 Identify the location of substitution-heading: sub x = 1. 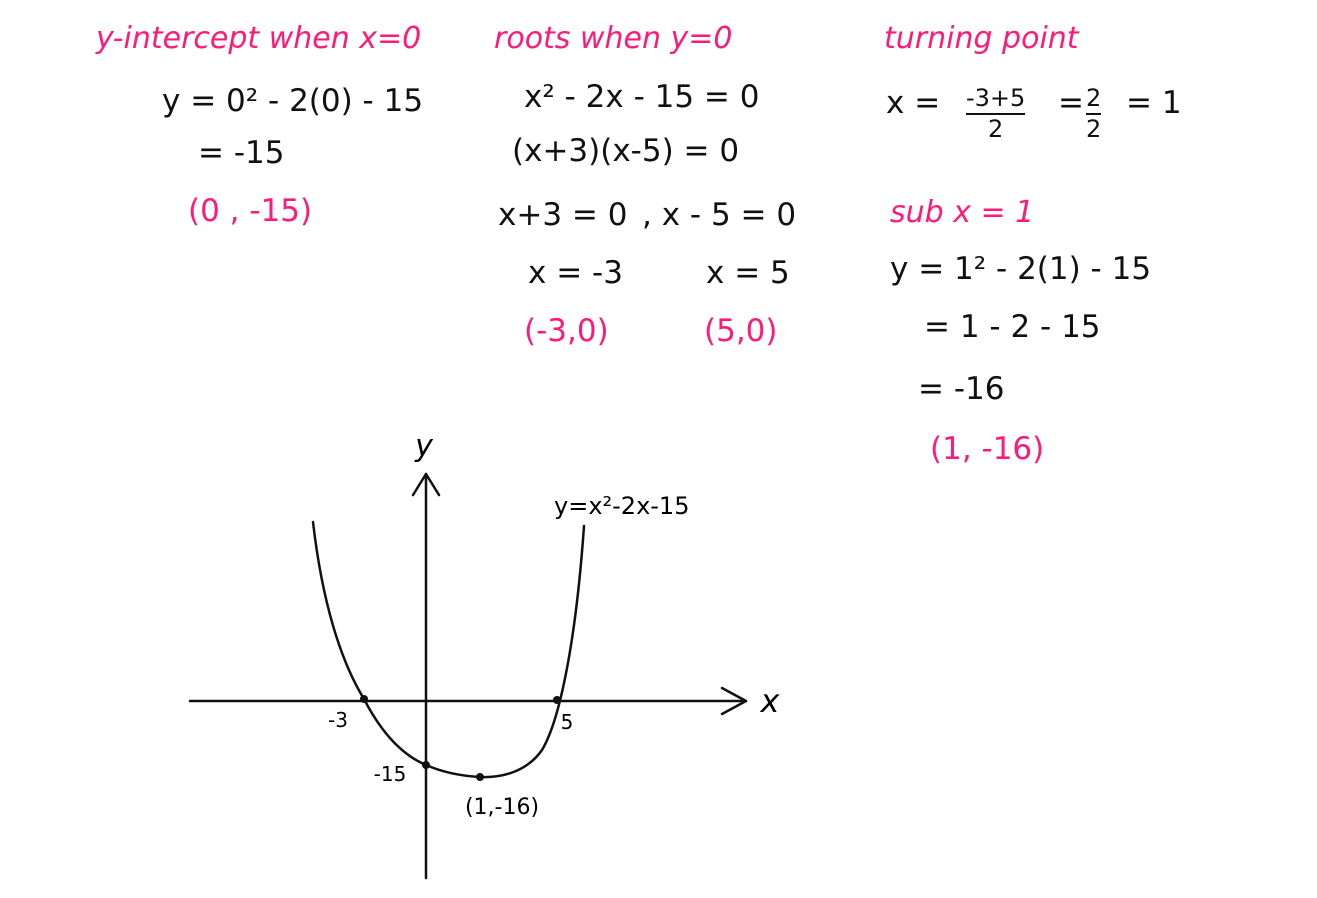
(962, 212).